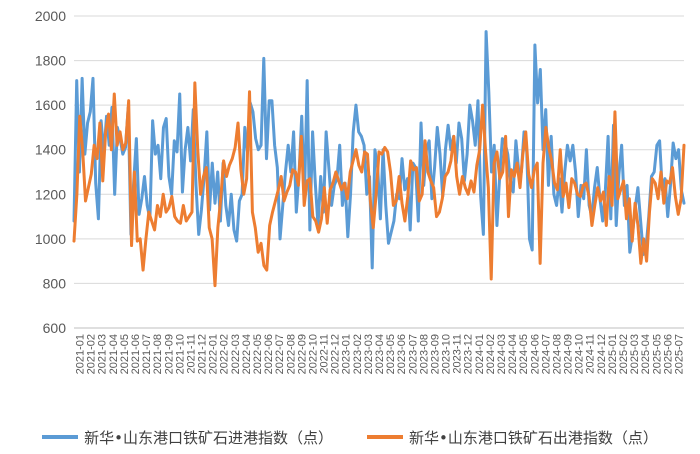 This screenshot has height=454, width=700. Describe the element at coordinates (602, 354) in the screenshot. I see `x-tick-label: 2024-12` at that location.